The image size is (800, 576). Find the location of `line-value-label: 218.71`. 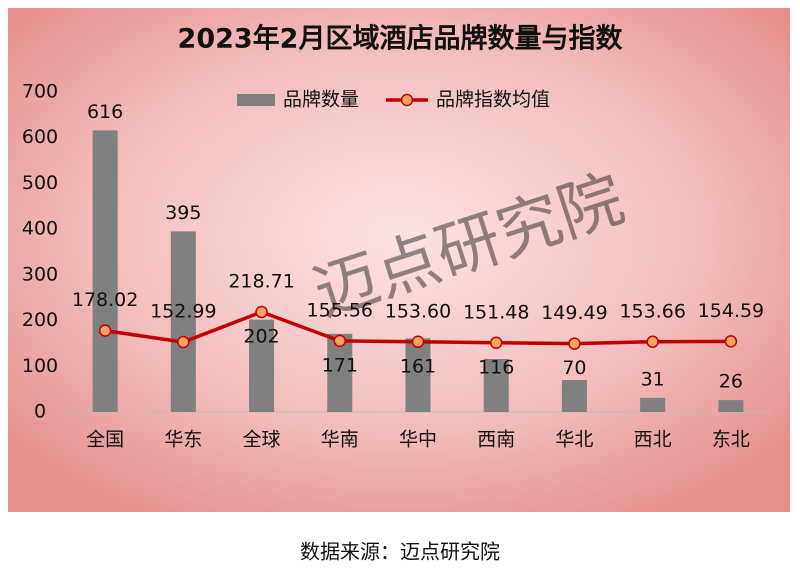

line-value-label: 218.71 is located at coordinates (261, 282).